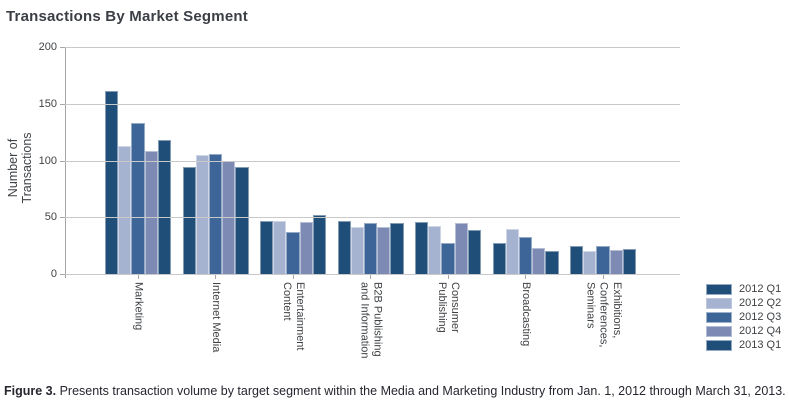  I want to click on legend-label: 2013 Q1, so click(760, 345).